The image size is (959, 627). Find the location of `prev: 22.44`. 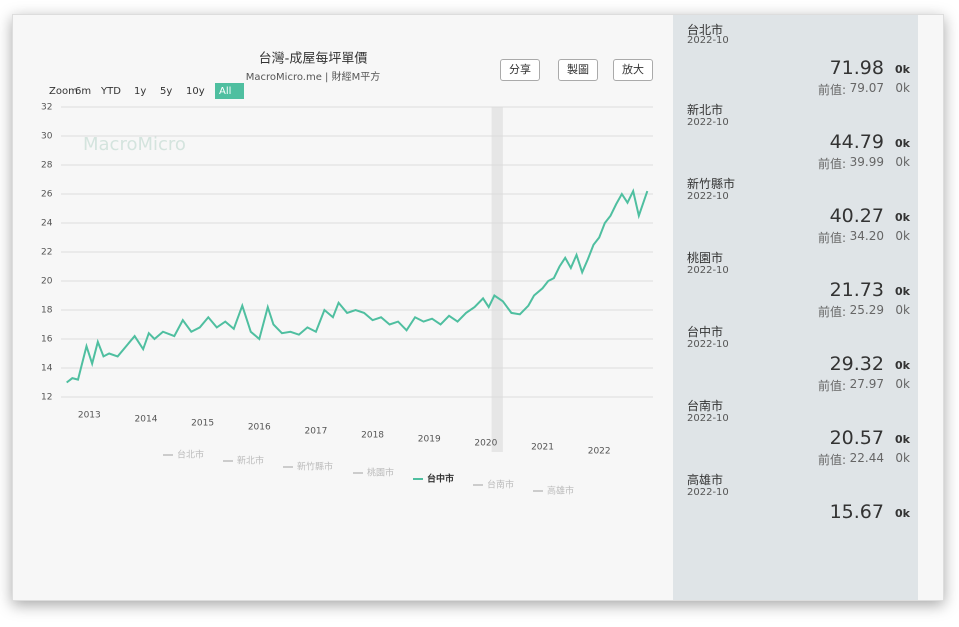

prev: 22.44 is located at coordinates (866, 458).